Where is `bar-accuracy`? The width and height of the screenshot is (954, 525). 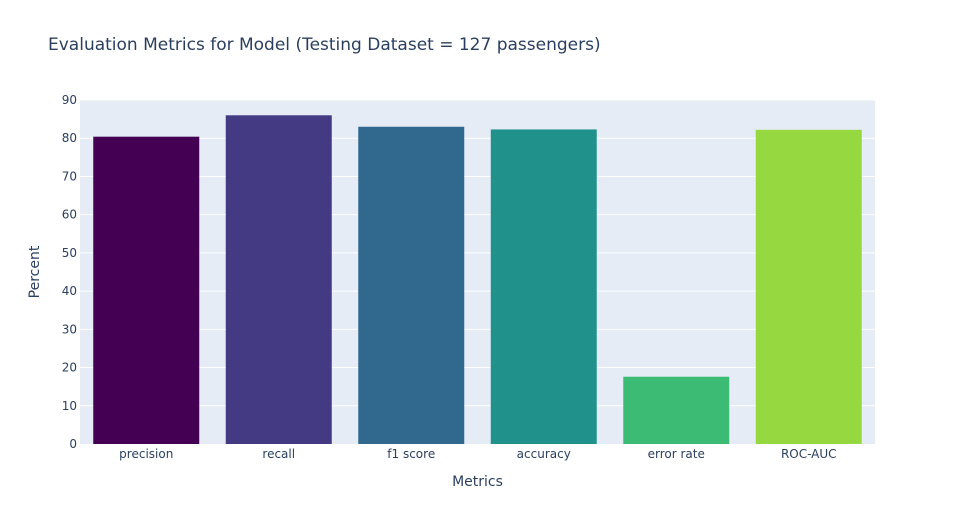
bar-accuracy is located at coordinates (543, 287).